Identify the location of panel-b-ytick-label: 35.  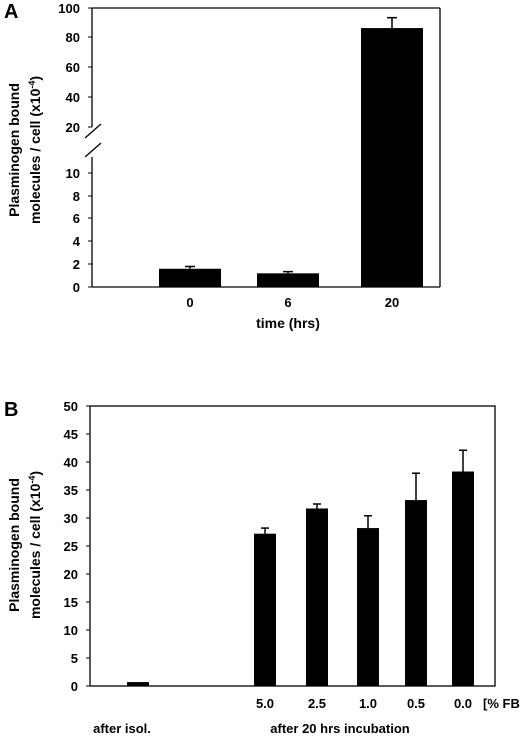
(71, 490).